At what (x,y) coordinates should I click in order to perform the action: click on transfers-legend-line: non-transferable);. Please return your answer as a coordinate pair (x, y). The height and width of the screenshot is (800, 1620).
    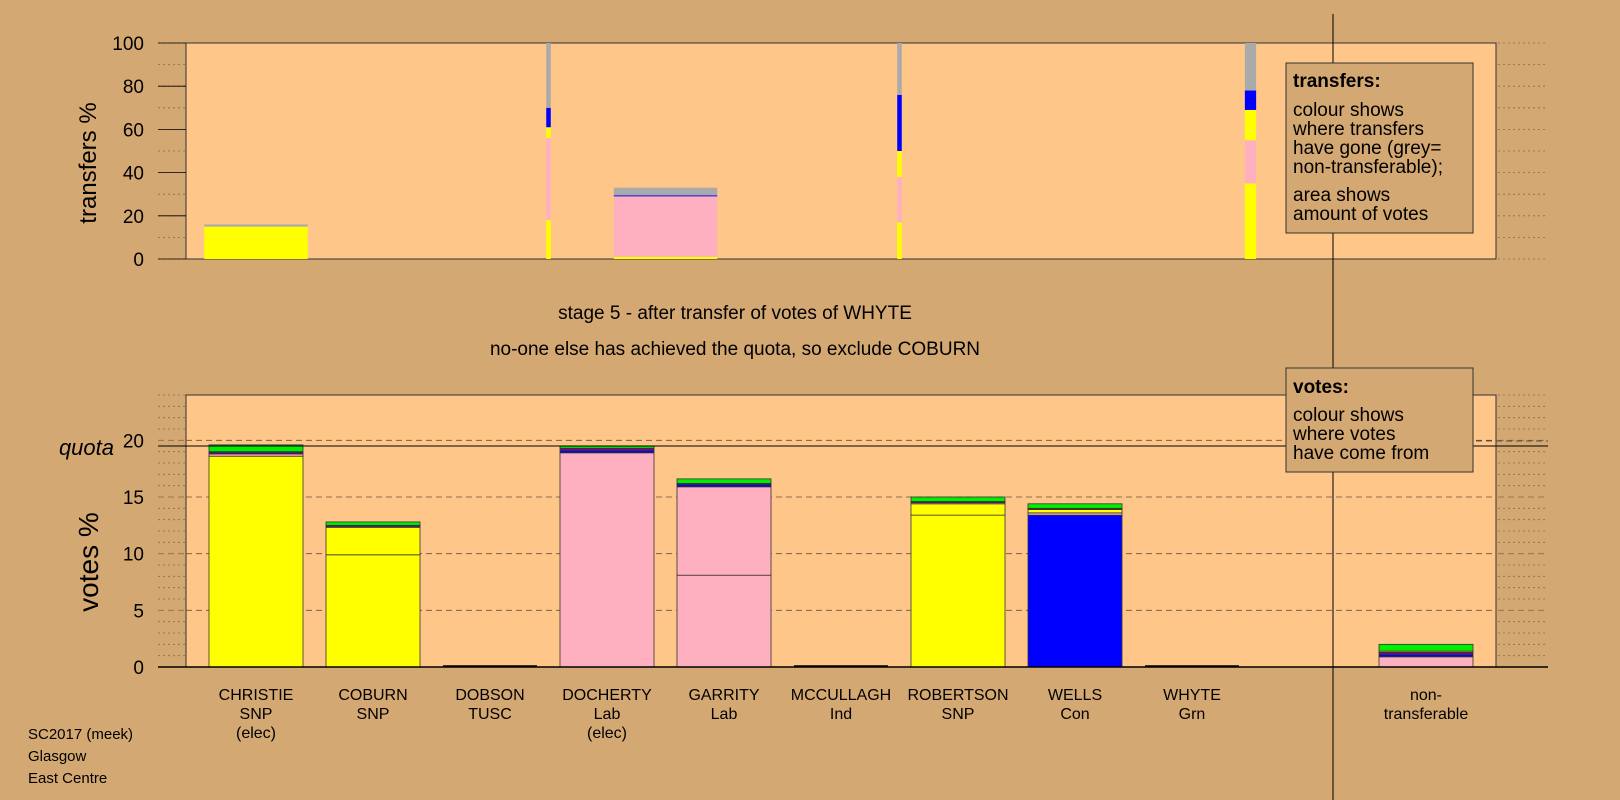
    Looking at the image, I should click on (1368, 167).